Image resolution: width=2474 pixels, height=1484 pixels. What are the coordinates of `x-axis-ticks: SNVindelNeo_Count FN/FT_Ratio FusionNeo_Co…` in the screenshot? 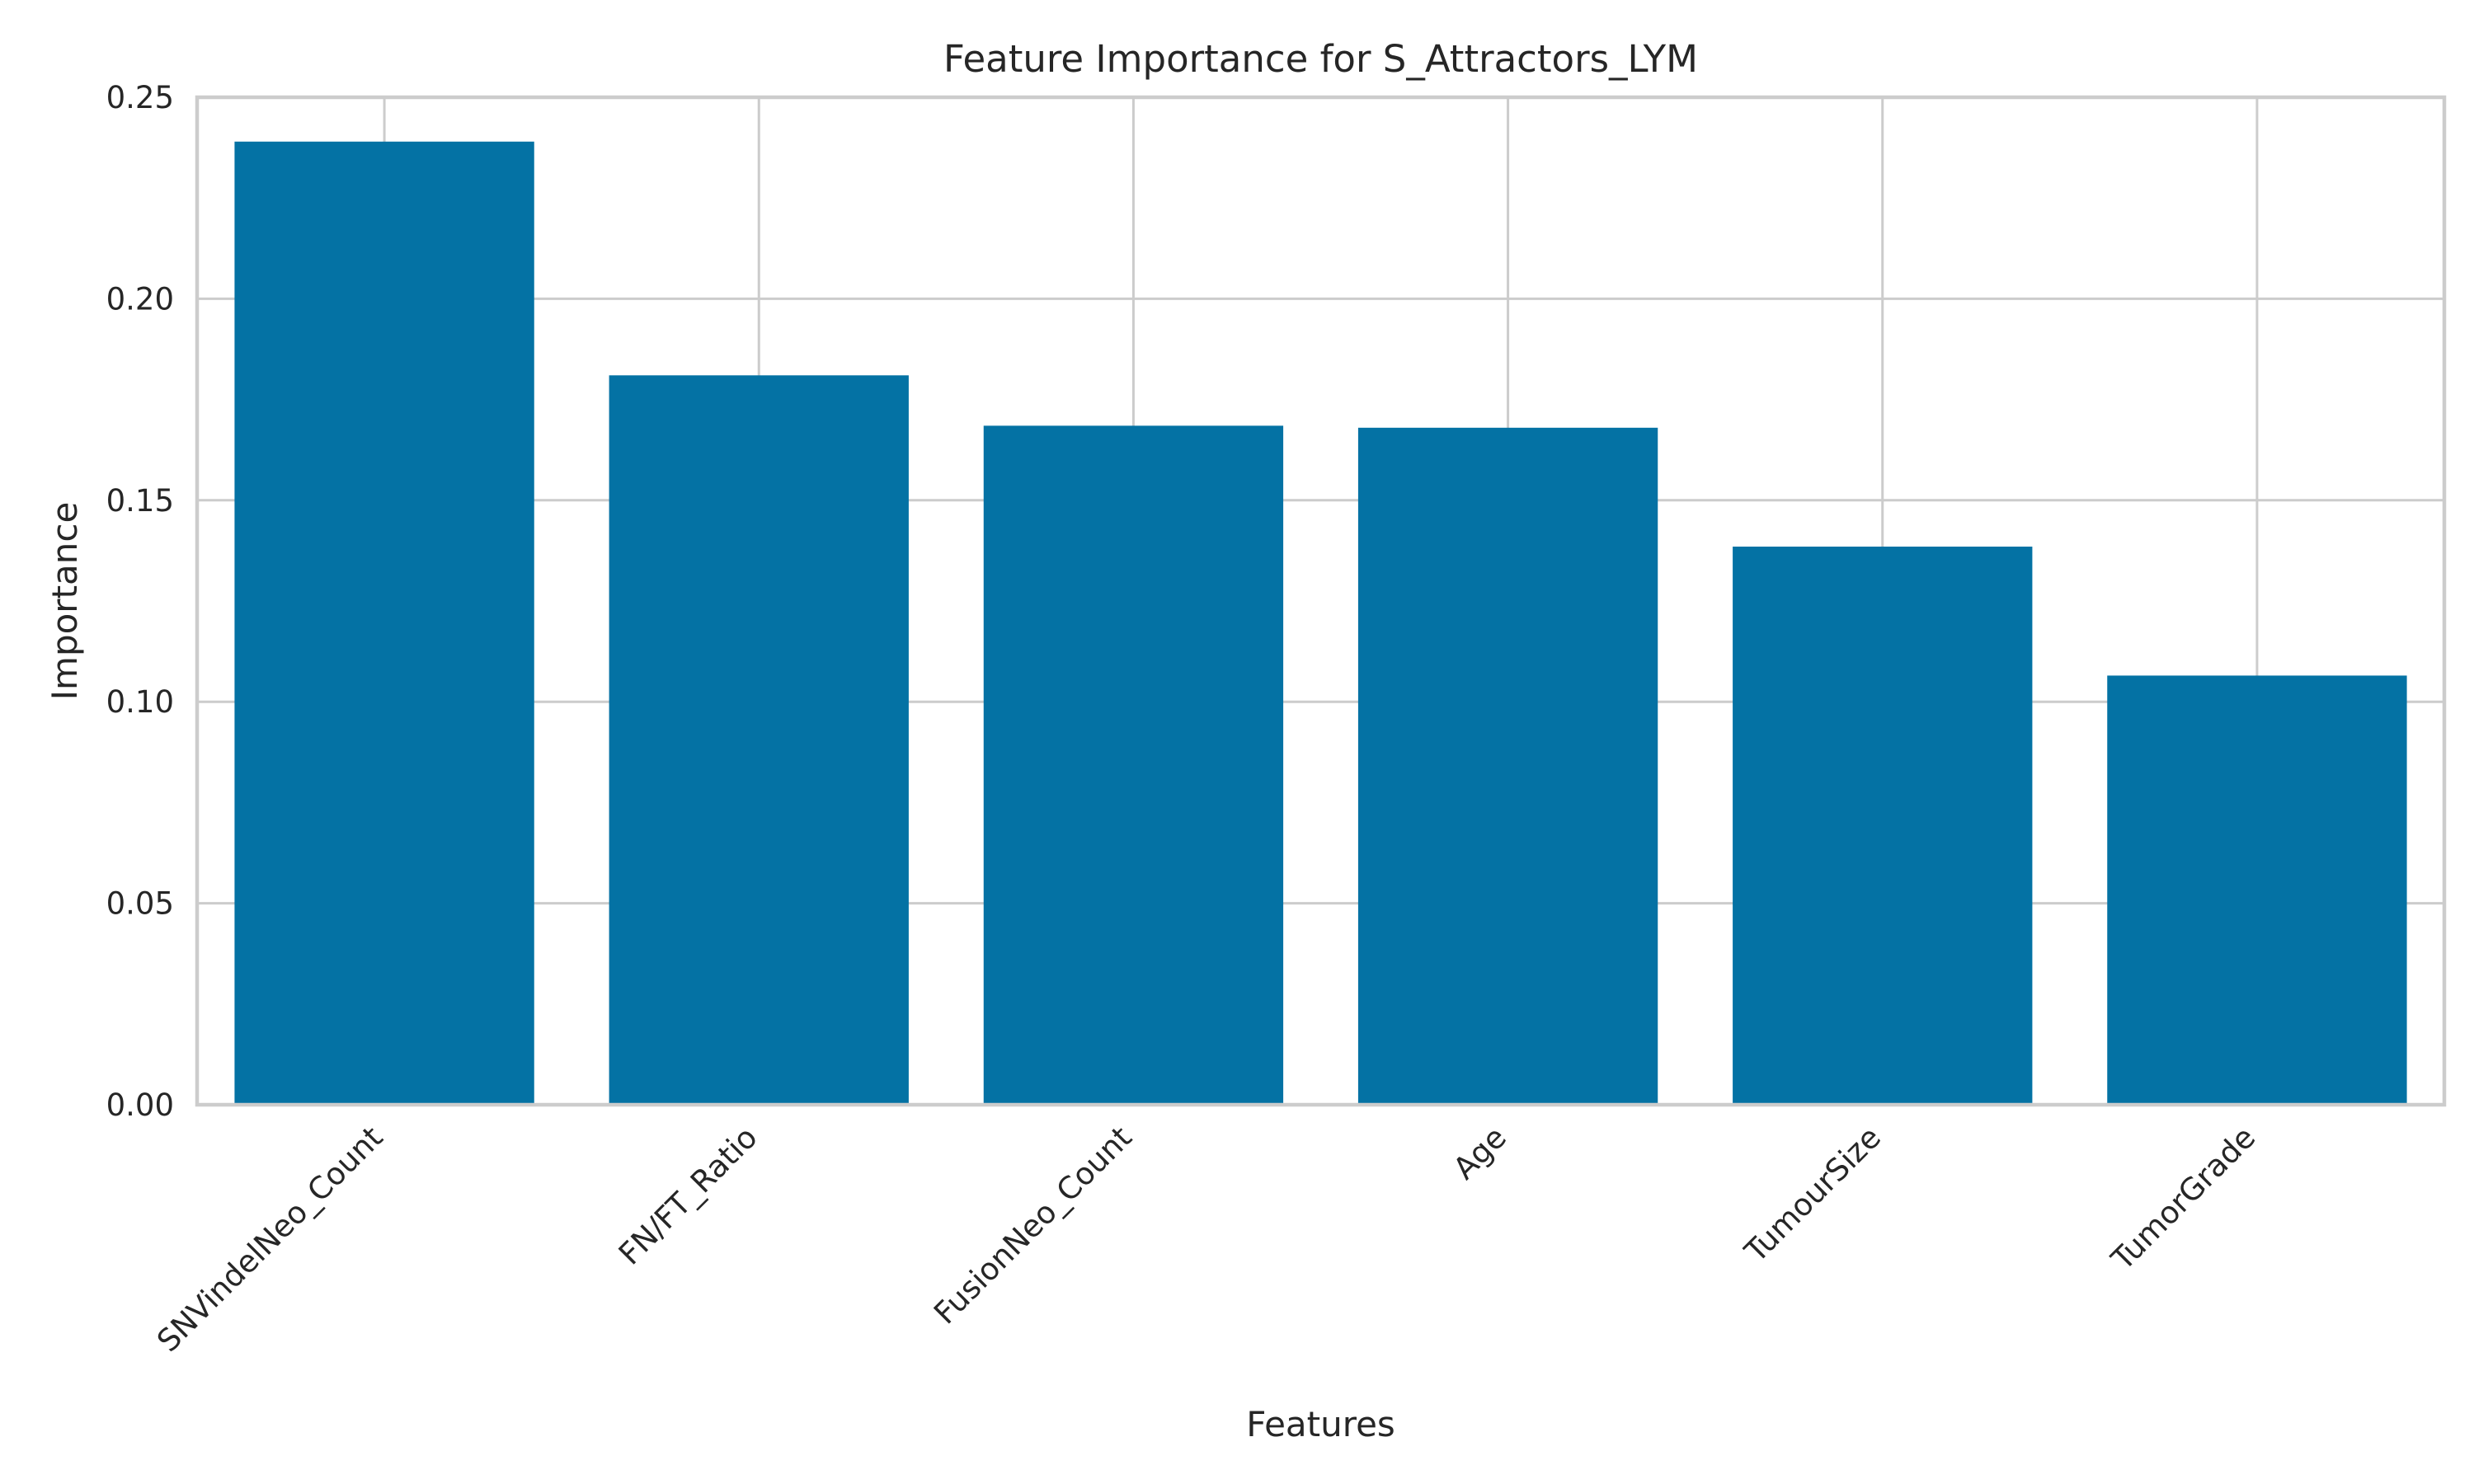 It's located at (1206, 1239).